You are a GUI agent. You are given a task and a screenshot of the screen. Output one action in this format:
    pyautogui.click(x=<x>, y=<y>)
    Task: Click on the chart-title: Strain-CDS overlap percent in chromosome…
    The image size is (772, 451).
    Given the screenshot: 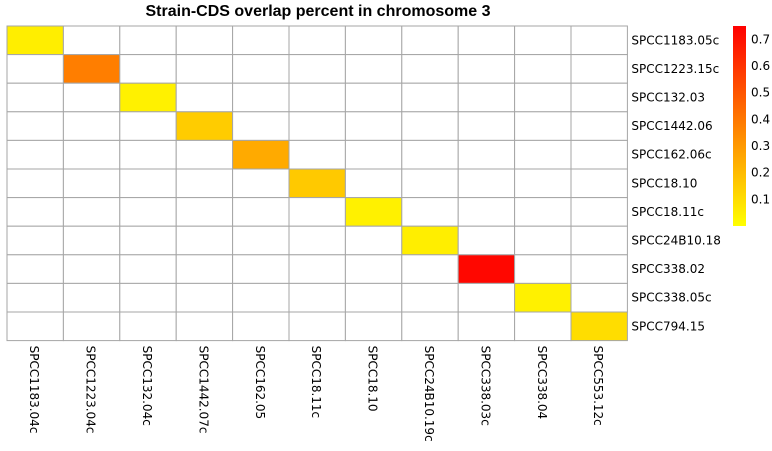 What is the action you would take?
    pyautogui.click(x=318, y=11)
    